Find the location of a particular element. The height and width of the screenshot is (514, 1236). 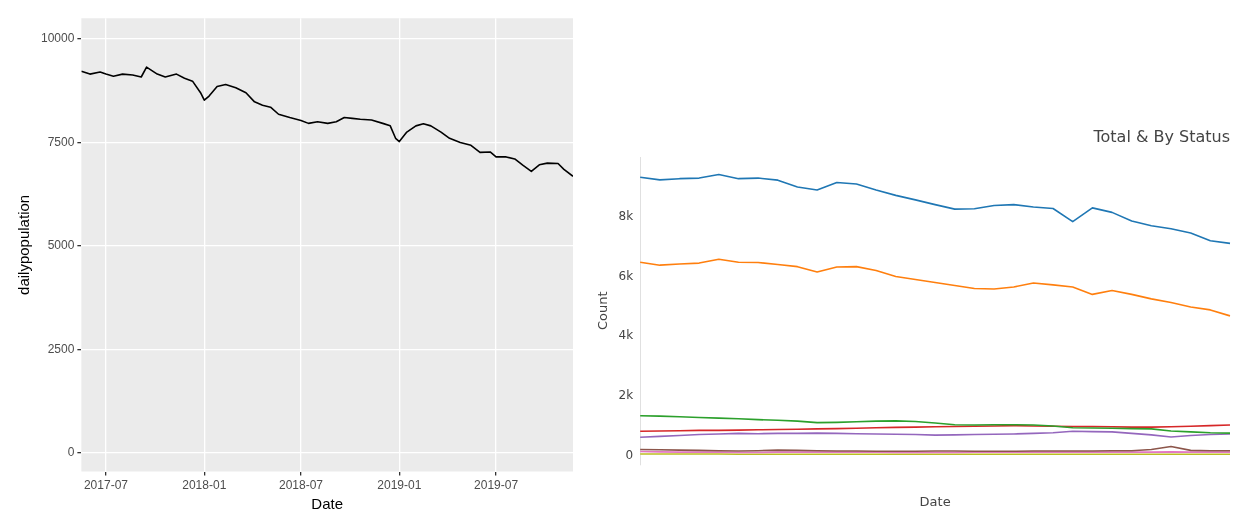

y-tick-label: 5000 is located at coordinates (61, 245).